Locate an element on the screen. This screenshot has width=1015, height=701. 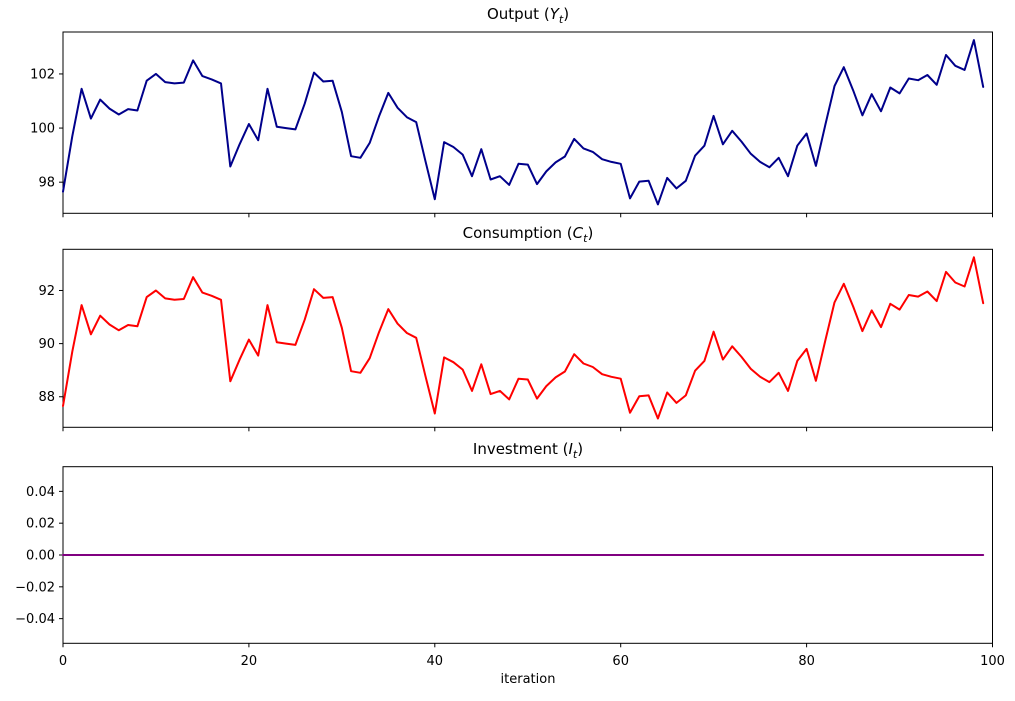
output-y-tick-label: 100 is located at coordinates (42, 129).